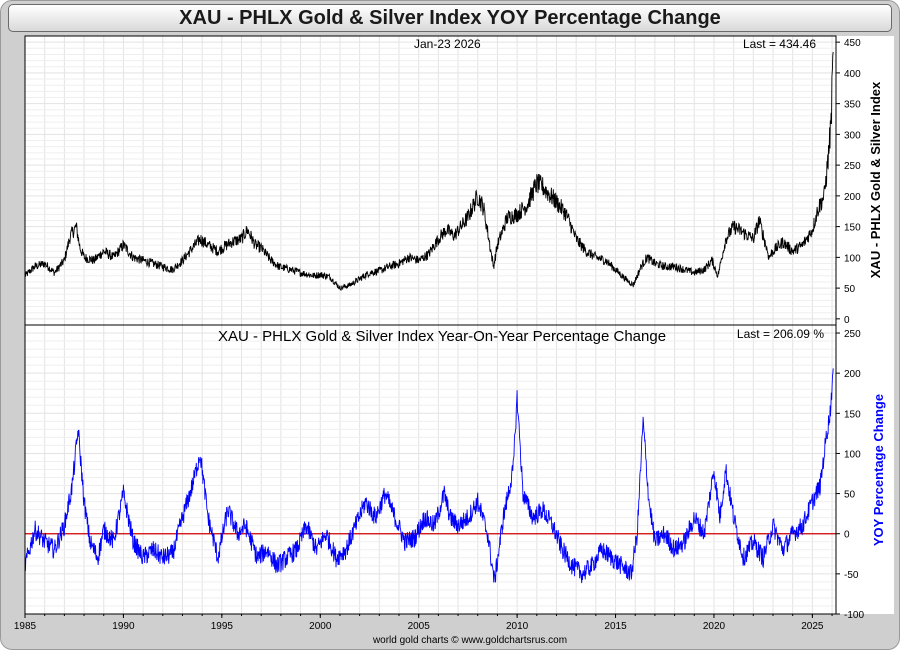 The image size is (900, 650). I want to click on x-tick-label: 2005, so click(419, 626).